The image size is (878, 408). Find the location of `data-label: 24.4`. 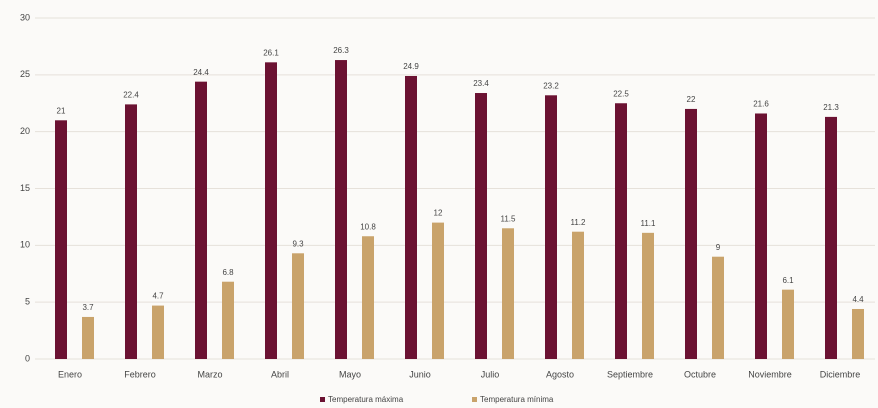

data-label: 24.4 is located at coordinates (201, 72).